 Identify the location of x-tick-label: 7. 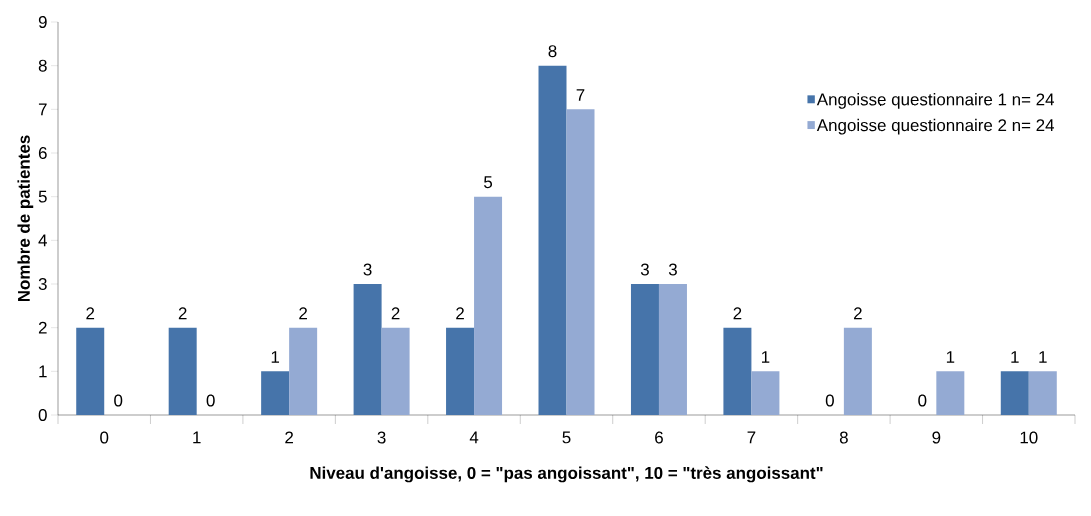
(751, 437).